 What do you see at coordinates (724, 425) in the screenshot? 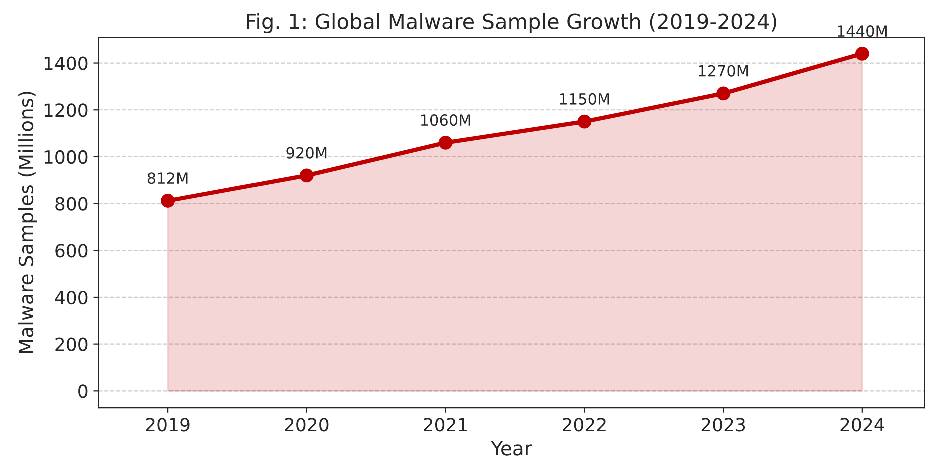
I see `x-tick-label: 2023` at bounding box center [724, 425].